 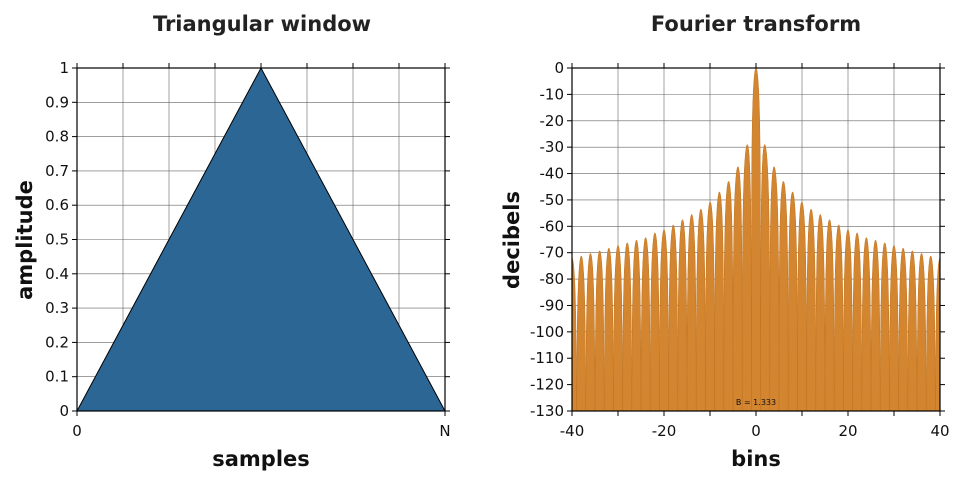 What do you see at coordinates (756, 459) in the screenshot?
I see `right-x-axis-label: bins` at bounding box center [756, 459].